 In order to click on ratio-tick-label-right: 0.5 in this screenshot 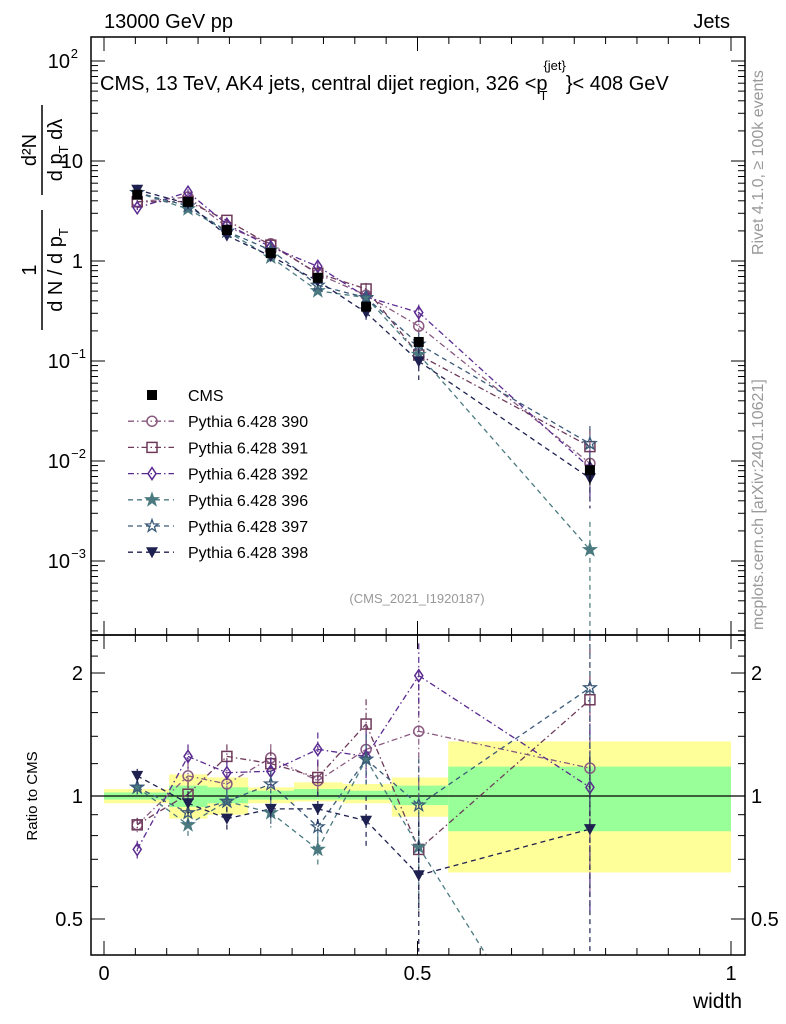, I will do `click(765, 920)`.